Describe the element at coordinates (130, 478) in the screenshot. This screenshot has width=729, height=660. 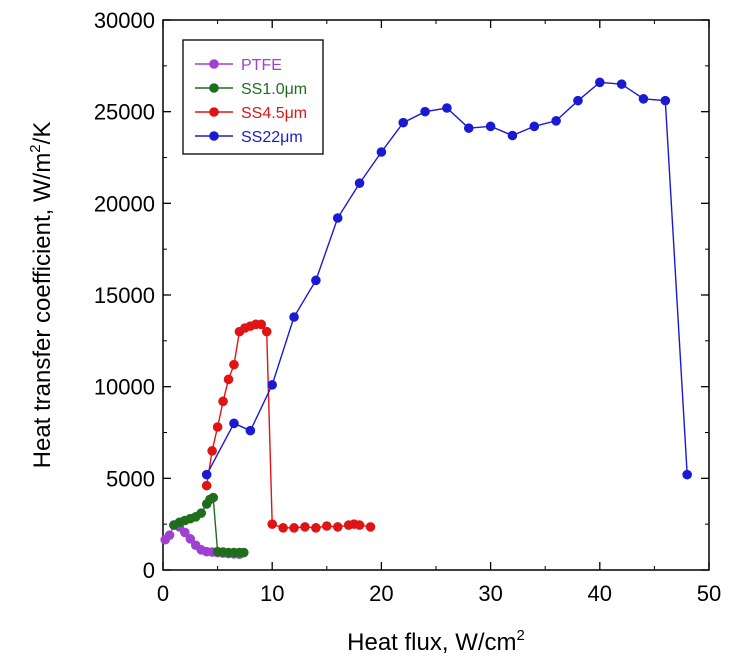
I see `y-tick-label: 5000` at that location.